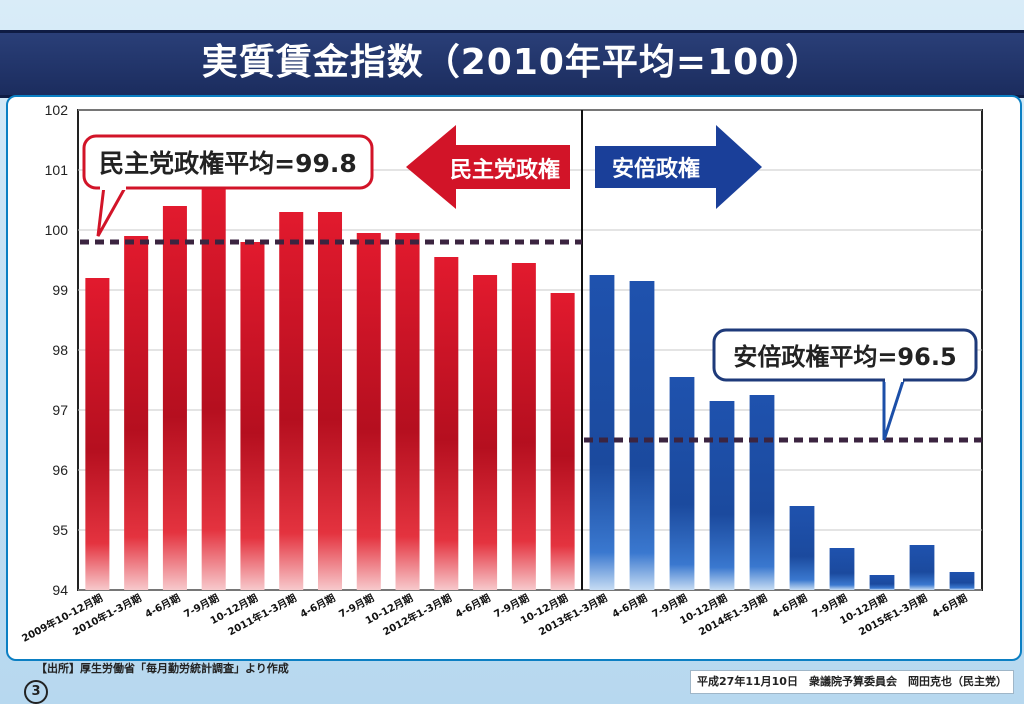  I want to click on y-tick-label: 98, so click(60, 350).